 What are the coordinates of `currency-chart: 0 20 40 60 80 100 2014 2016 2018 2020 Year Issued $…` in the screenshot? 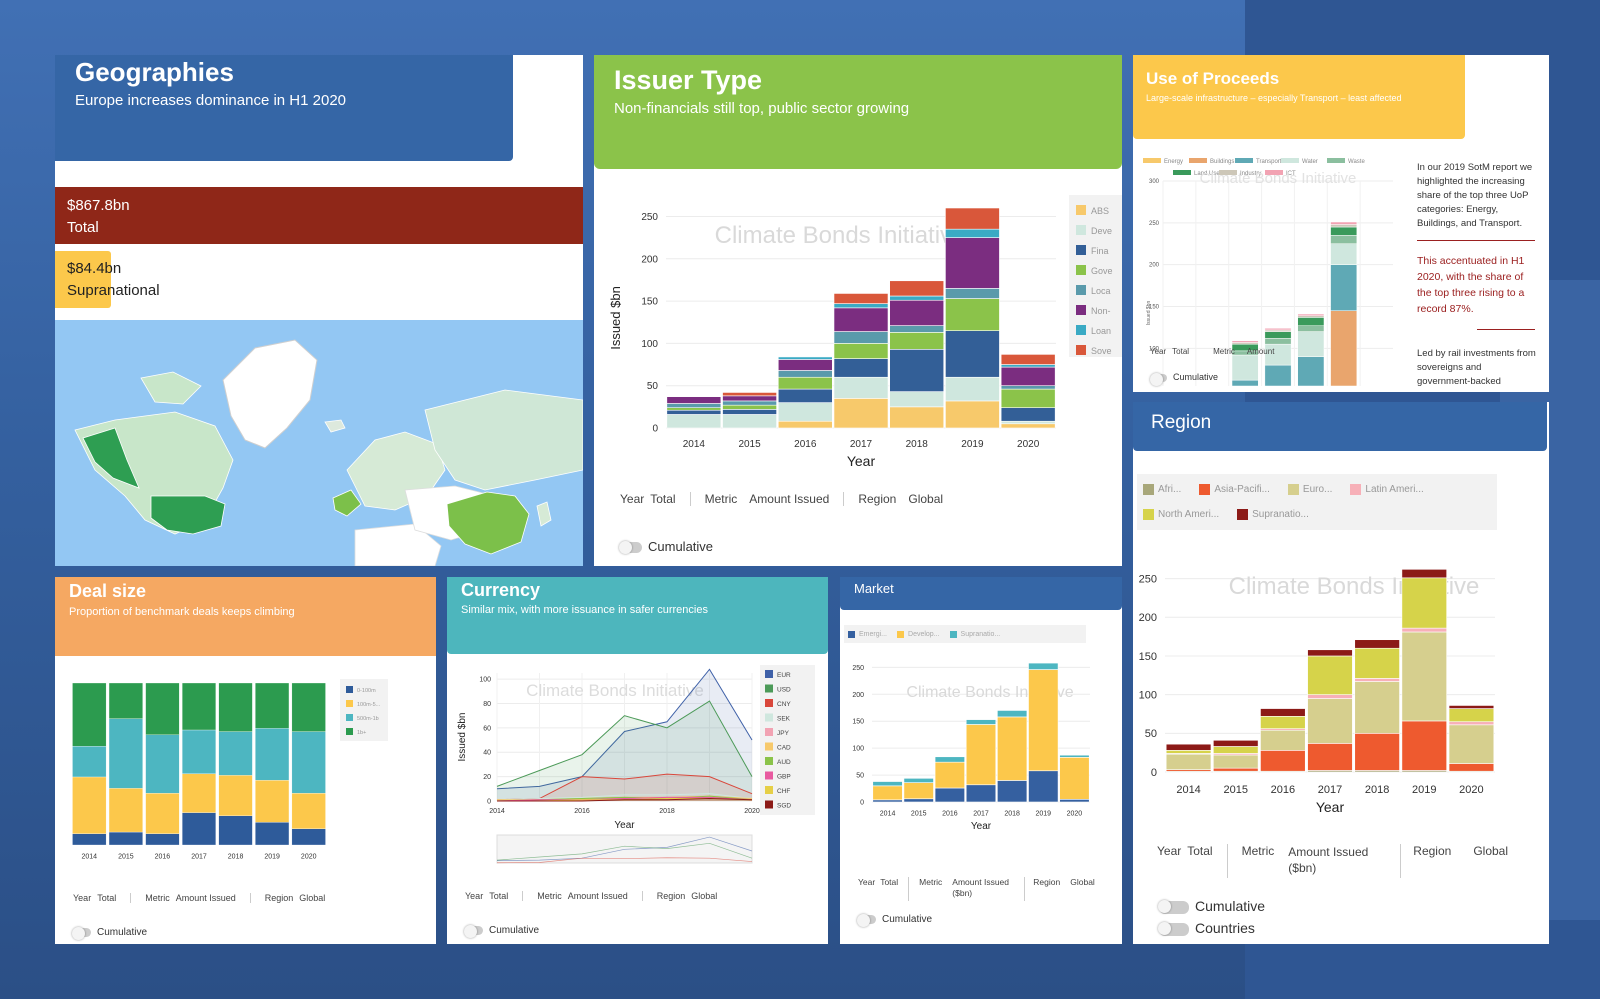 It's located at (637, 775).